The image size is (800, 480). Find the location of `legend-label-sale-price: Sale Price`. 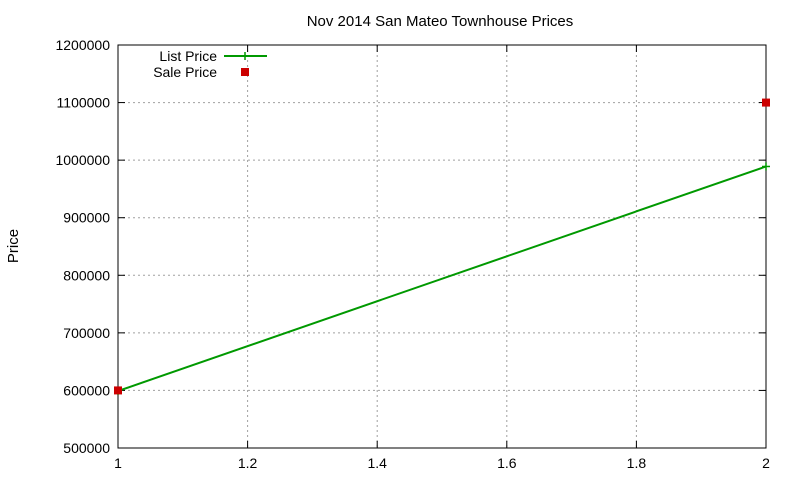

legend-label-sale-price: Sale Price is located at coordinates (185, 72).